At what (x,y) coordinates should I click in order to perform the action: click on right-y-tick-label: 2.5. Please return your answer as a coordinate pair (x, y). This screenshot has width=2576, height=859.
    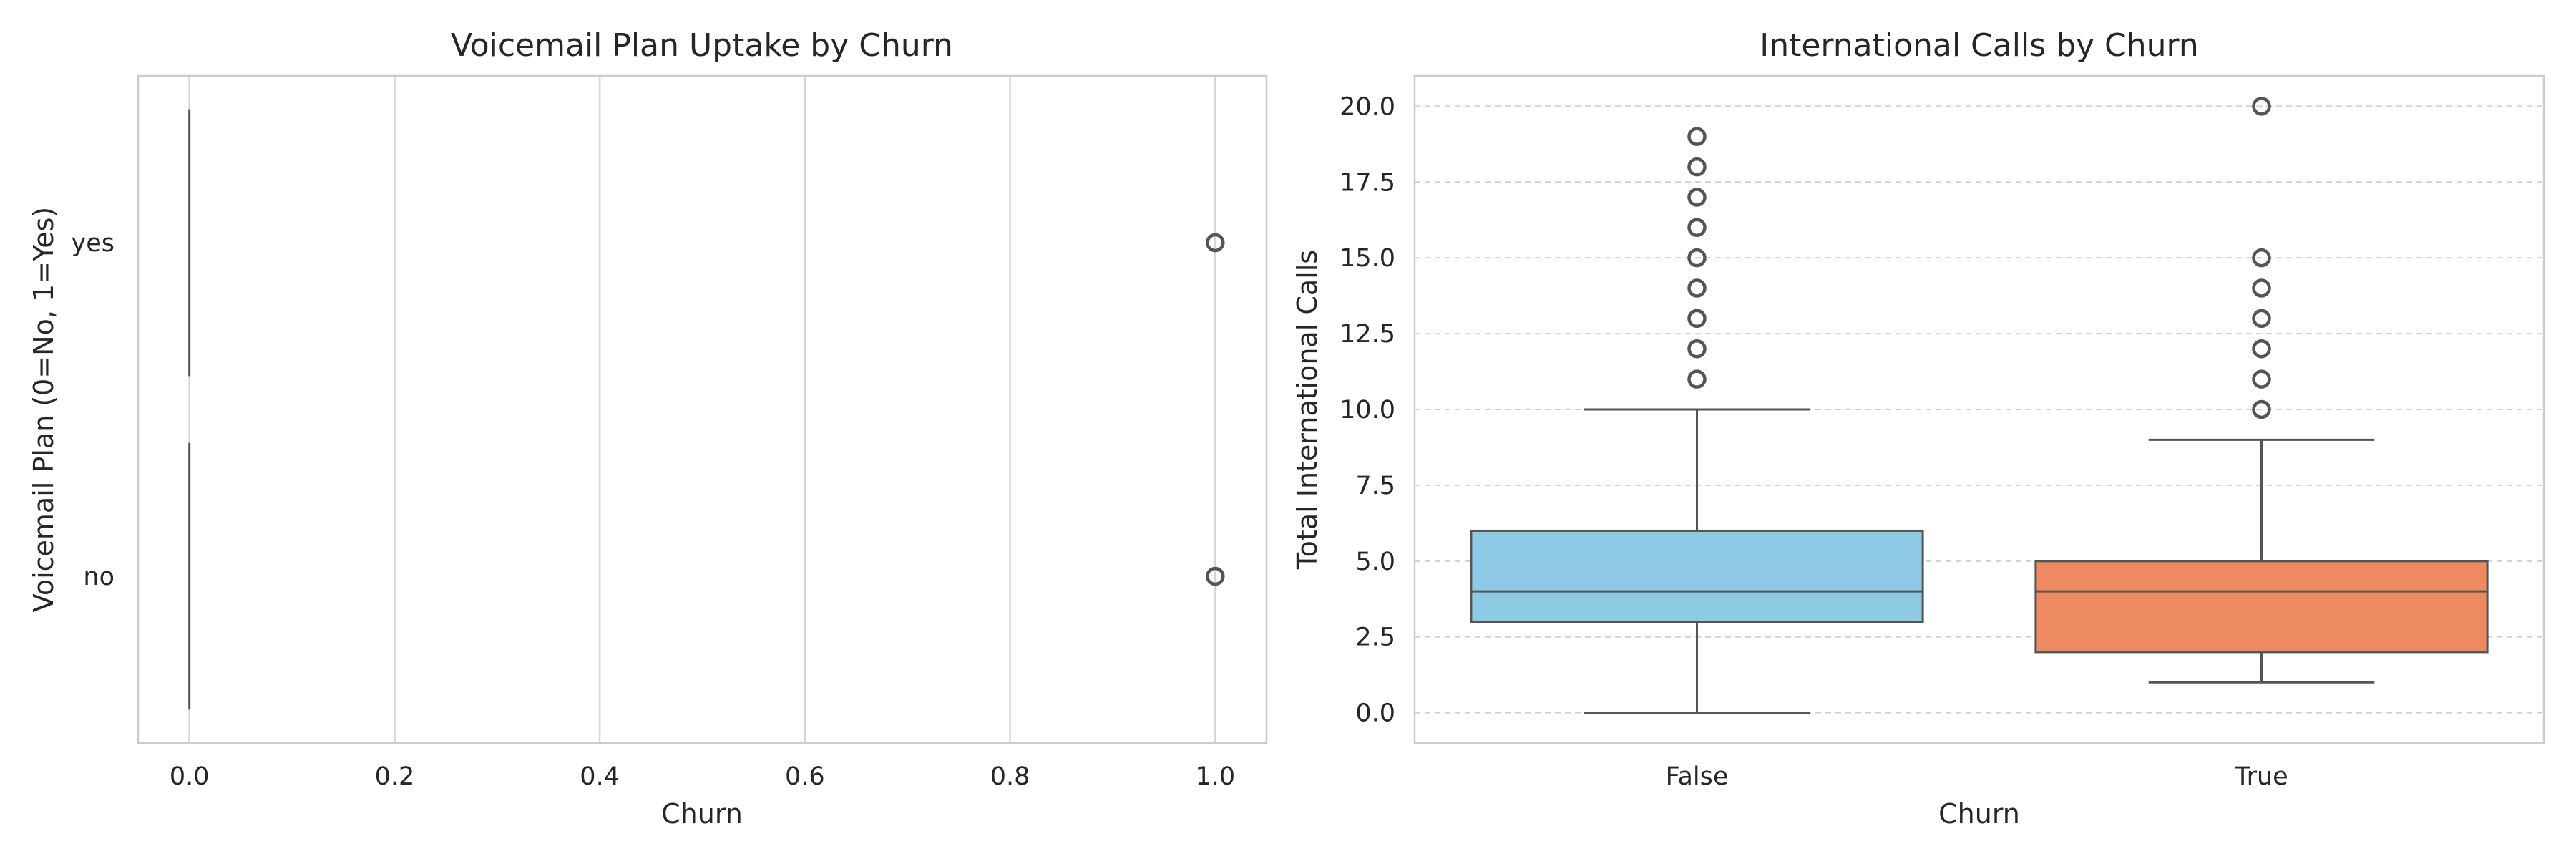
    Looking at the image, I should click on (1375, 637).